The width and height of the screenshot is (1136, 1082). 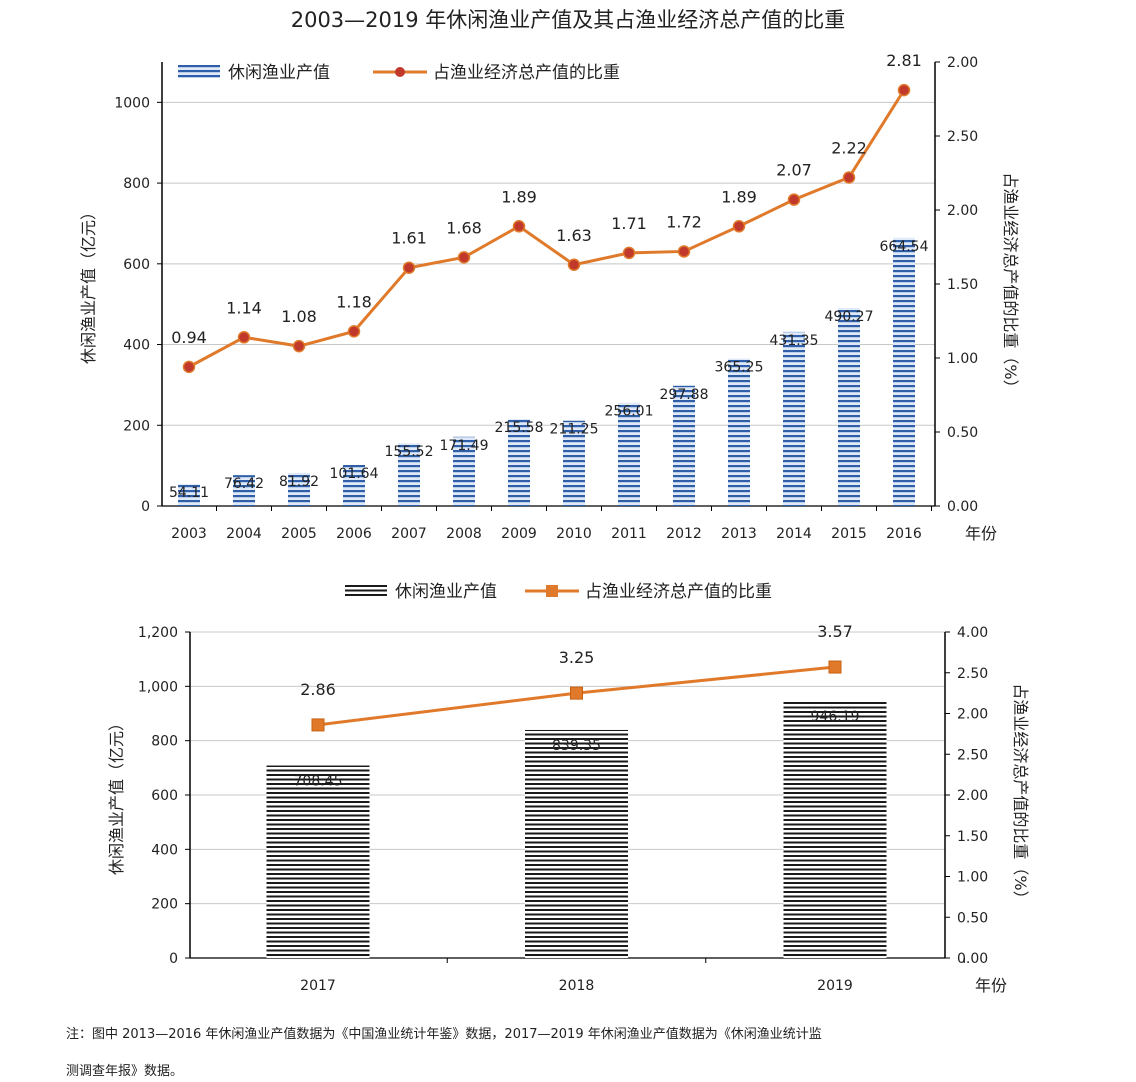 What do you see at coordinates (981, 533) in the screenshot?
I see `chart1-x-axis-title: 年份` at bounding box center [981, 533].